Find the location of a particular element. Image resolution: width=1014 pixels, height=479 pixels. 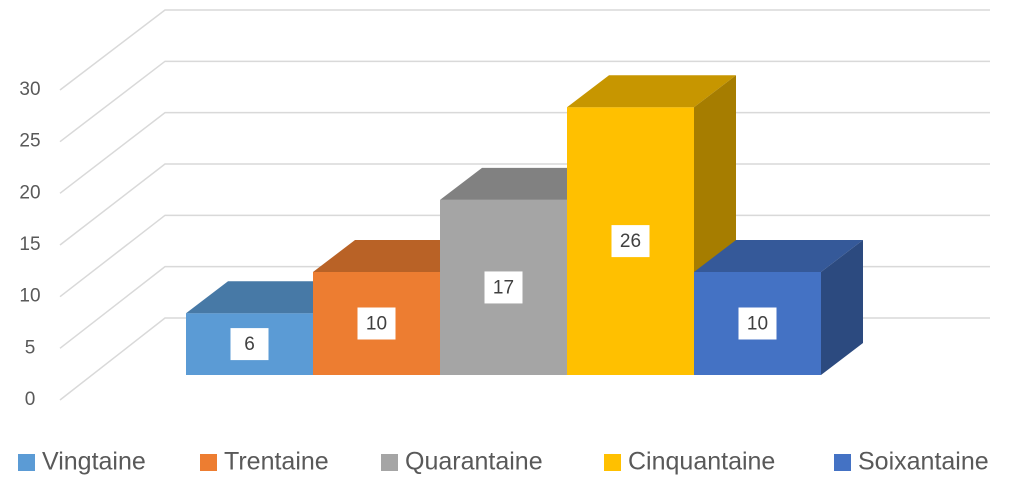

legend-label: Soixantaine is located at coordinates (923, 462).